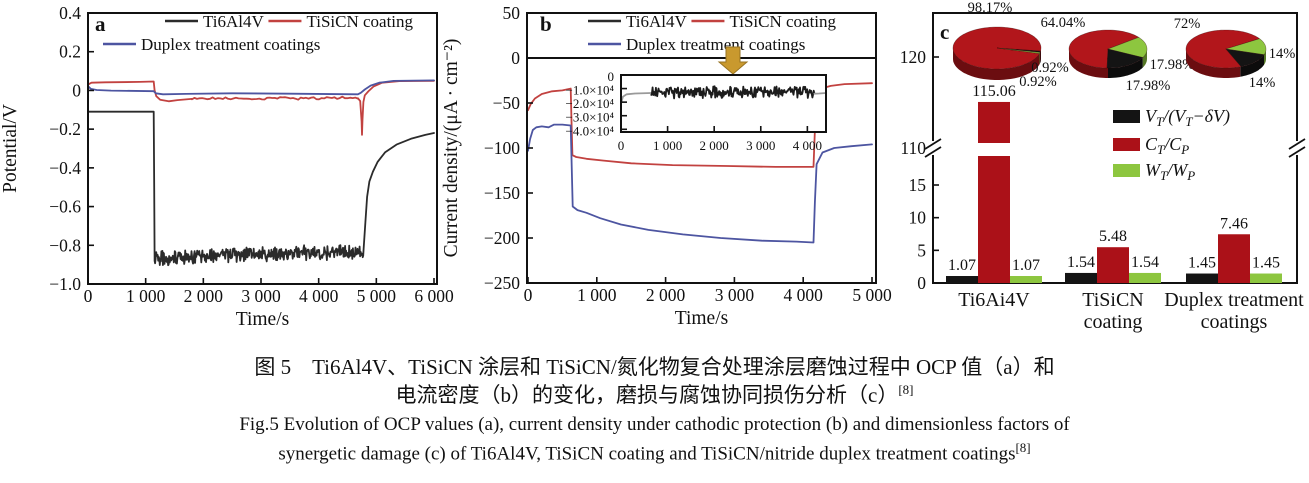 The image size is (1309, 483). Describe the element at coordinates (1187, 24) in the screenshot. I see `pie-percent-label: 72%` at that location.